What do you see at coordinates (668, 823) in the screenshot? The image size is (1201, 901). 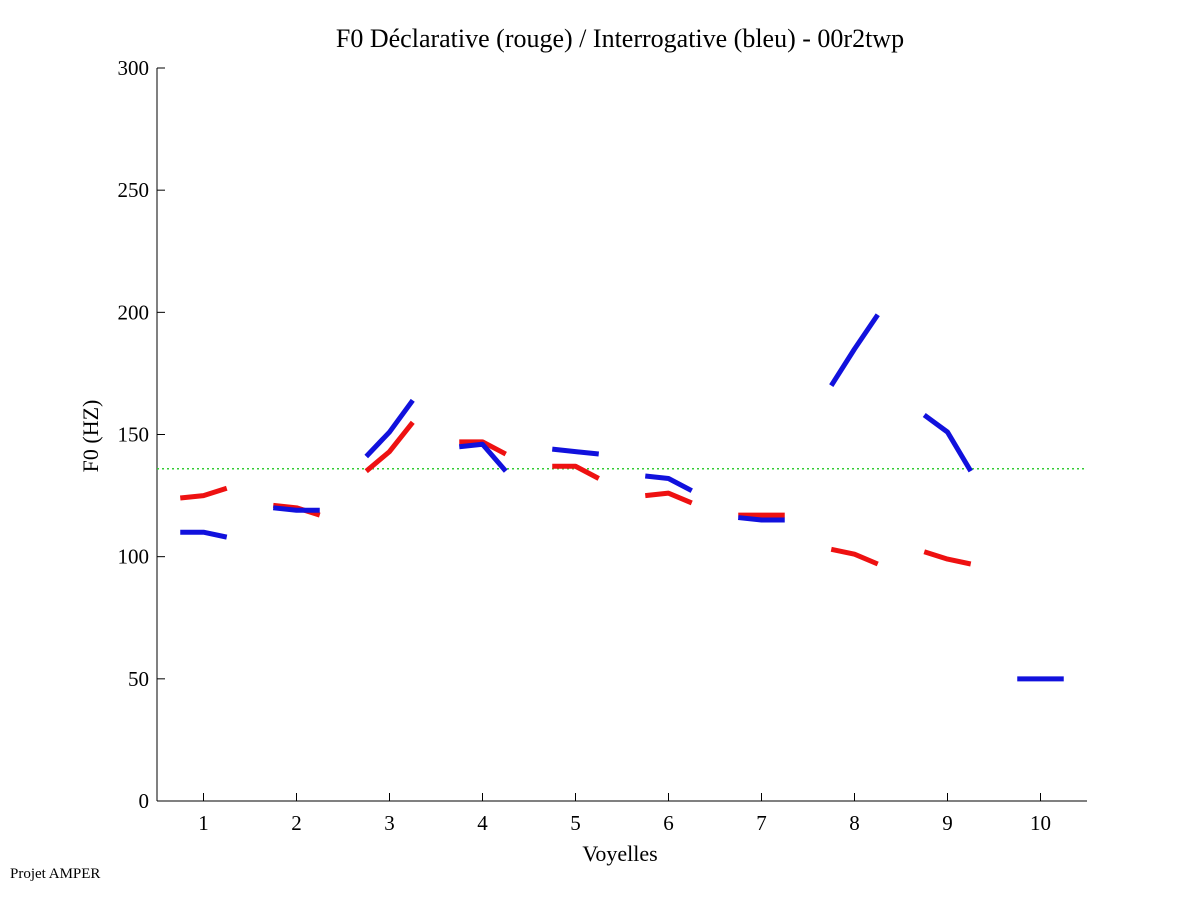 I see `x-tick-label: 6` at bounding box center [668, 823].